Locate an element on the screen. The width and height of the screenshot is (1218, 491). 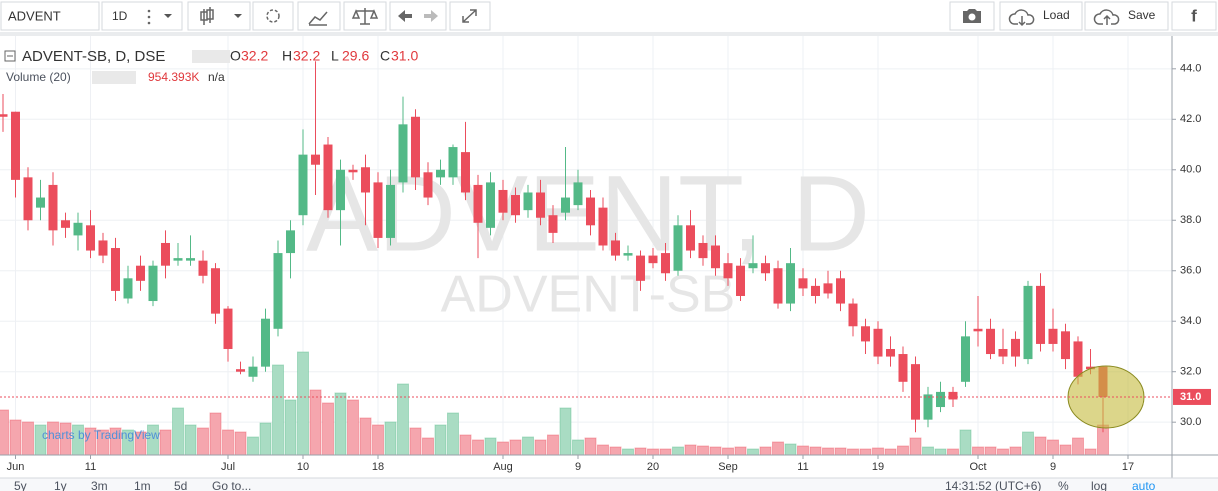
redo-icon is located at coordinates (431, 16).